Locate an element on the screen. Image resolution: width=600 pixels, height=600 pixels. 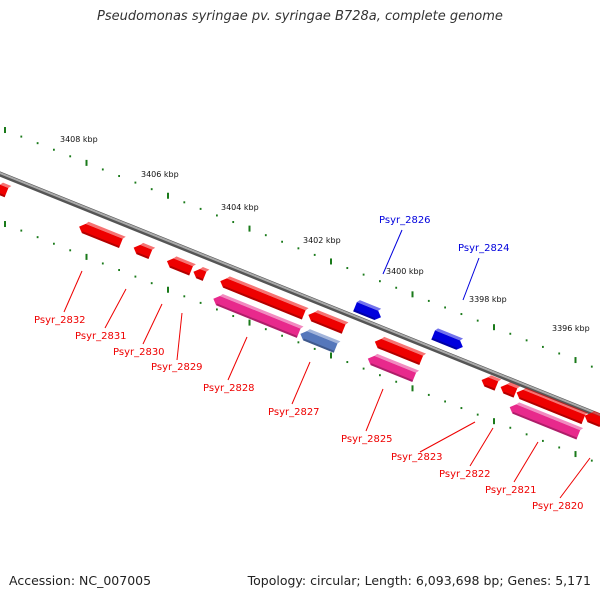
gene-label-reverse: Psyr_2820 is located at coordinates (558, 506).